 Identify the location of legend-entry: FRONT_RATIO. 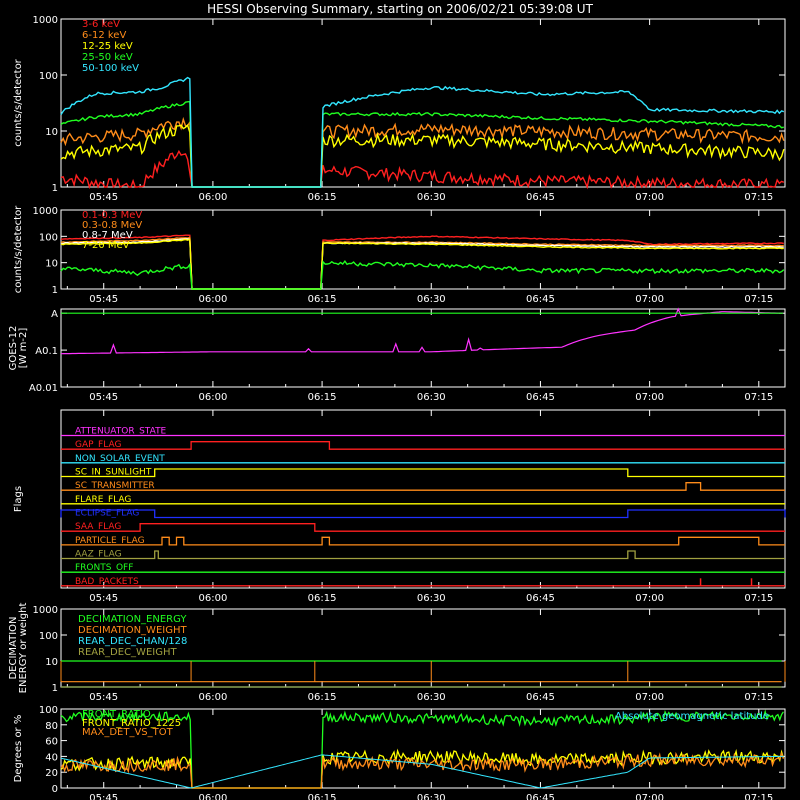
(116, 714).